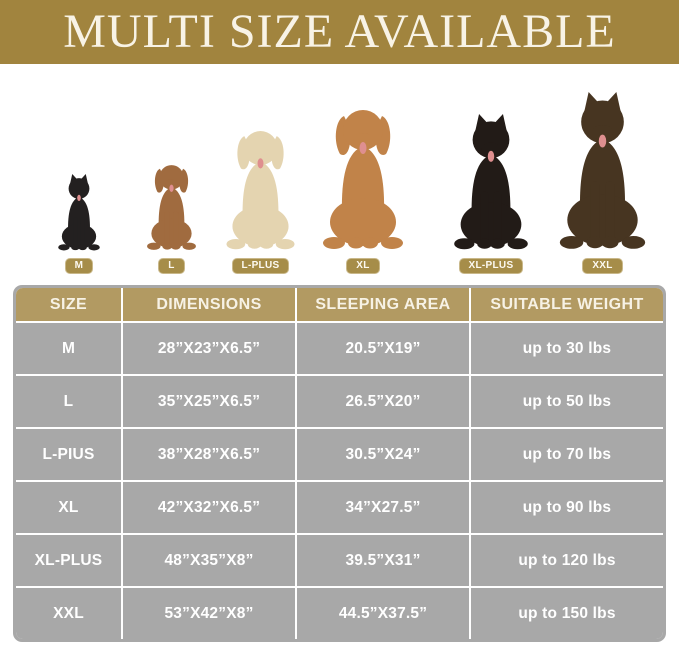 The height and width of the screenshot is (646, 679). I want to click on suitable-weight-cell: up to 120 lbs, so click(567, 560).